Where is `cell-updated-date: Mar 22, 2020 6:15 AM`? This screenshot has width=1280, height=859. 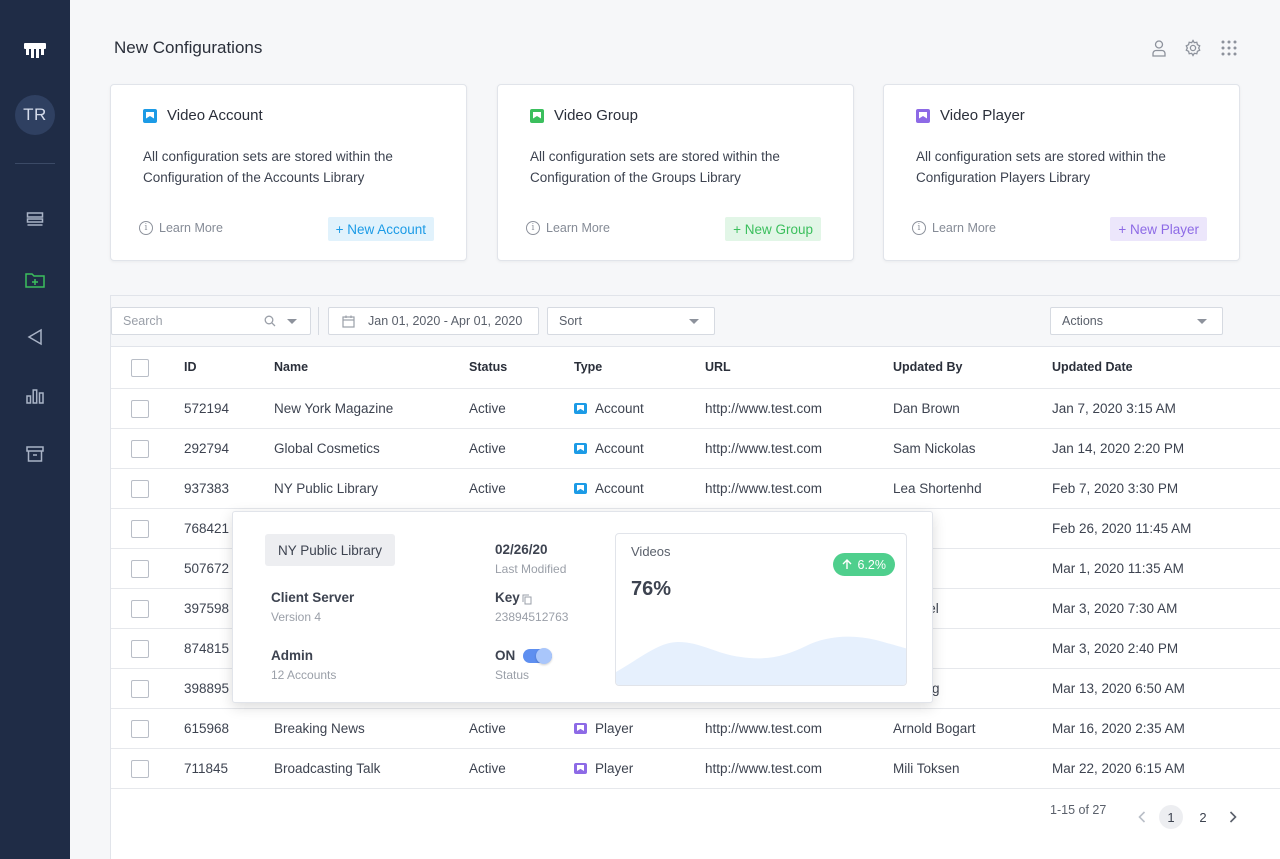
cell-updated-date: Mar 22, 2020 6:15 AM is located at coordinates (1118, 768).